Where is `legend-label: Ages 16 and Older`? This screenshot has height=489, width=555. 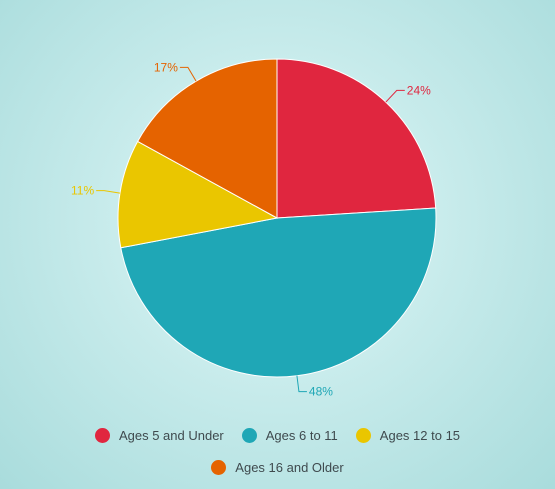
legend-label: Ages 16 and Older is located at coordinates (289, 467).